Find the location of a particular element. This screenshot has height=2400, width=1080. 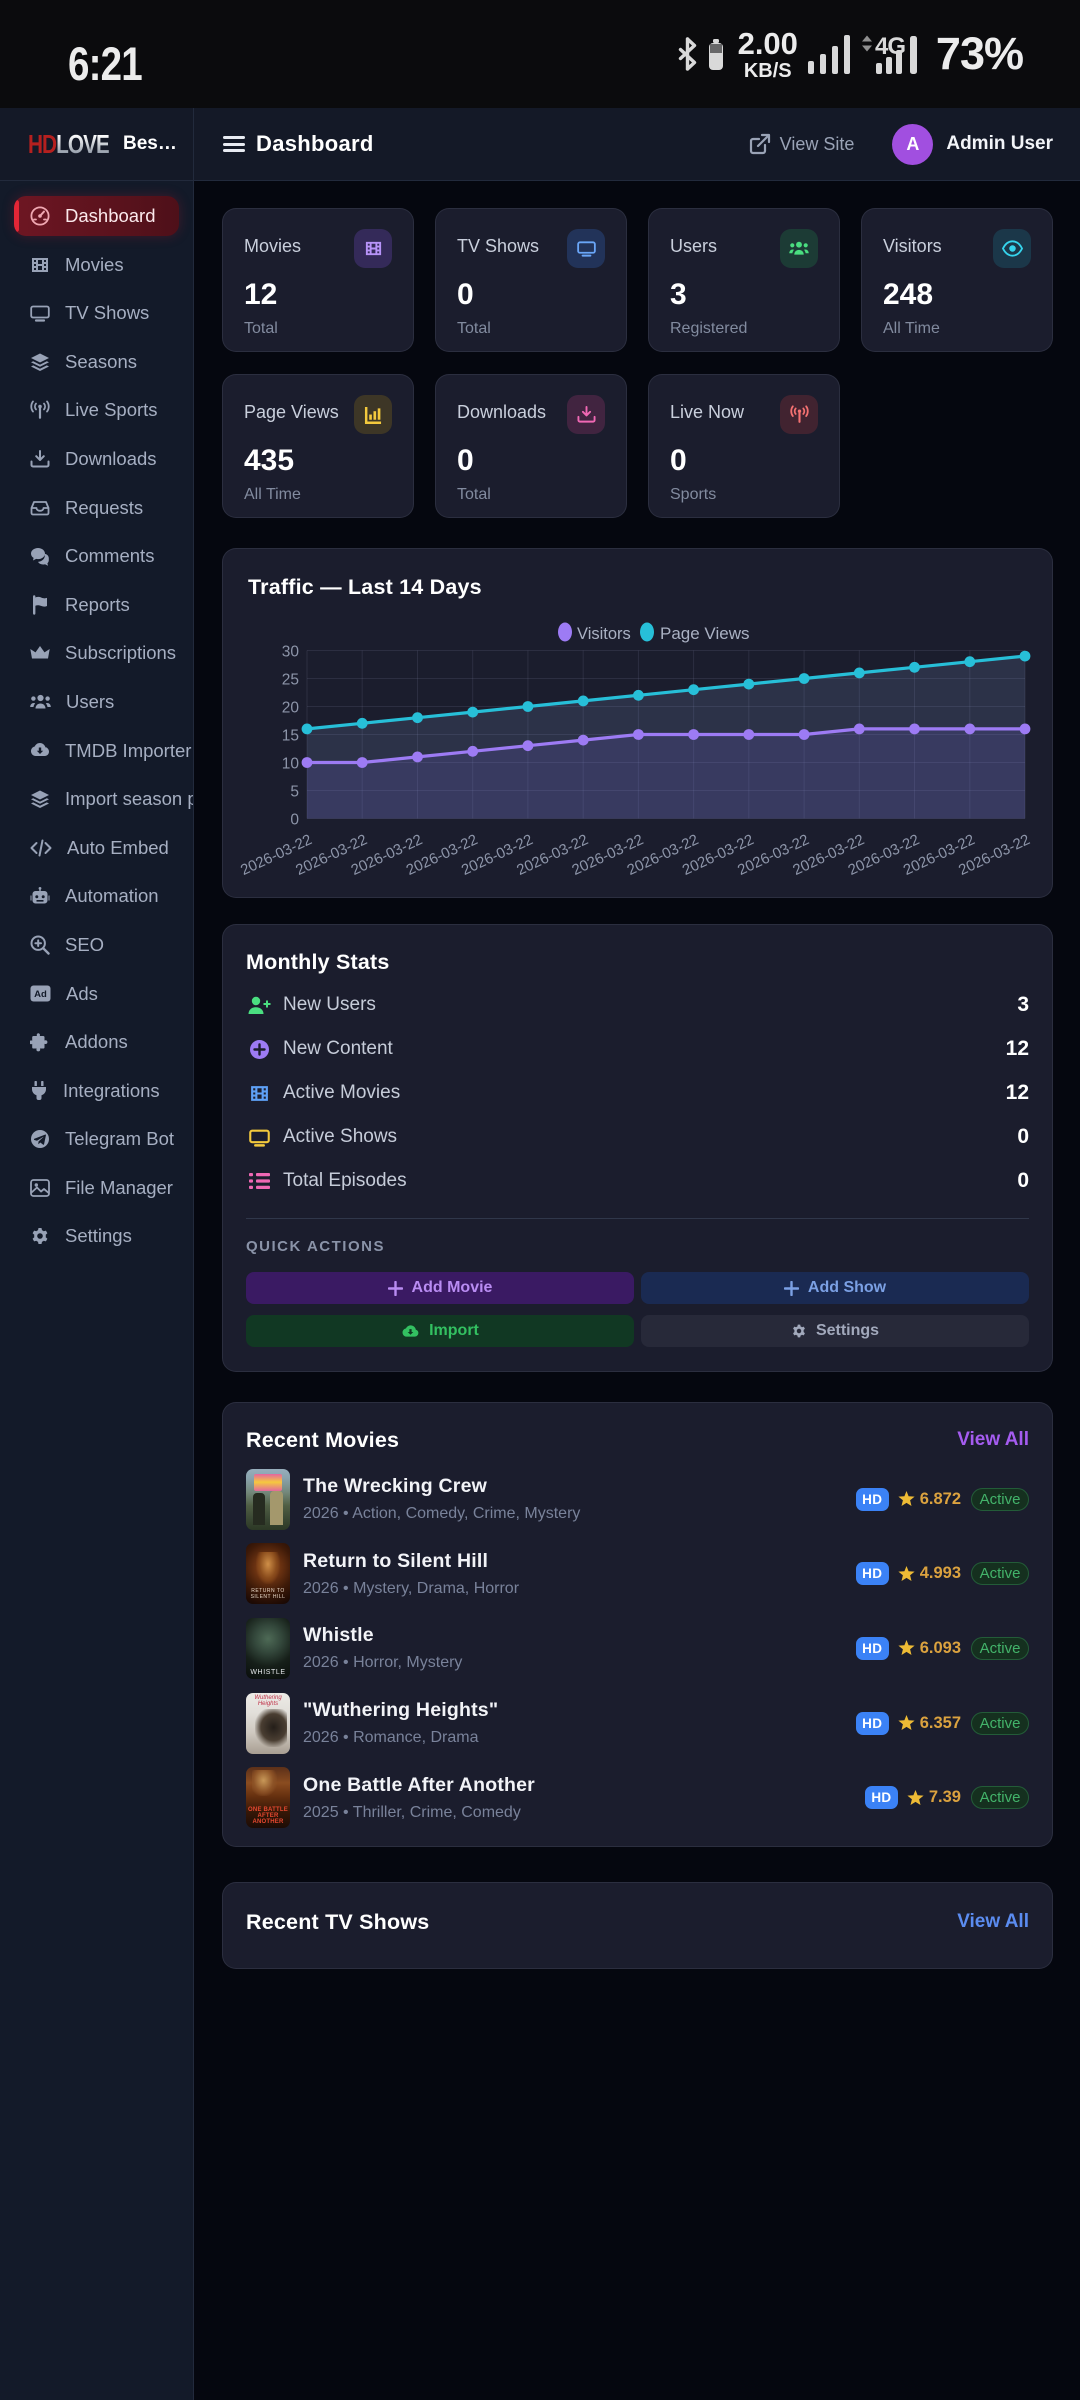

svg-text: 25 is located at coordinates (290, 680).